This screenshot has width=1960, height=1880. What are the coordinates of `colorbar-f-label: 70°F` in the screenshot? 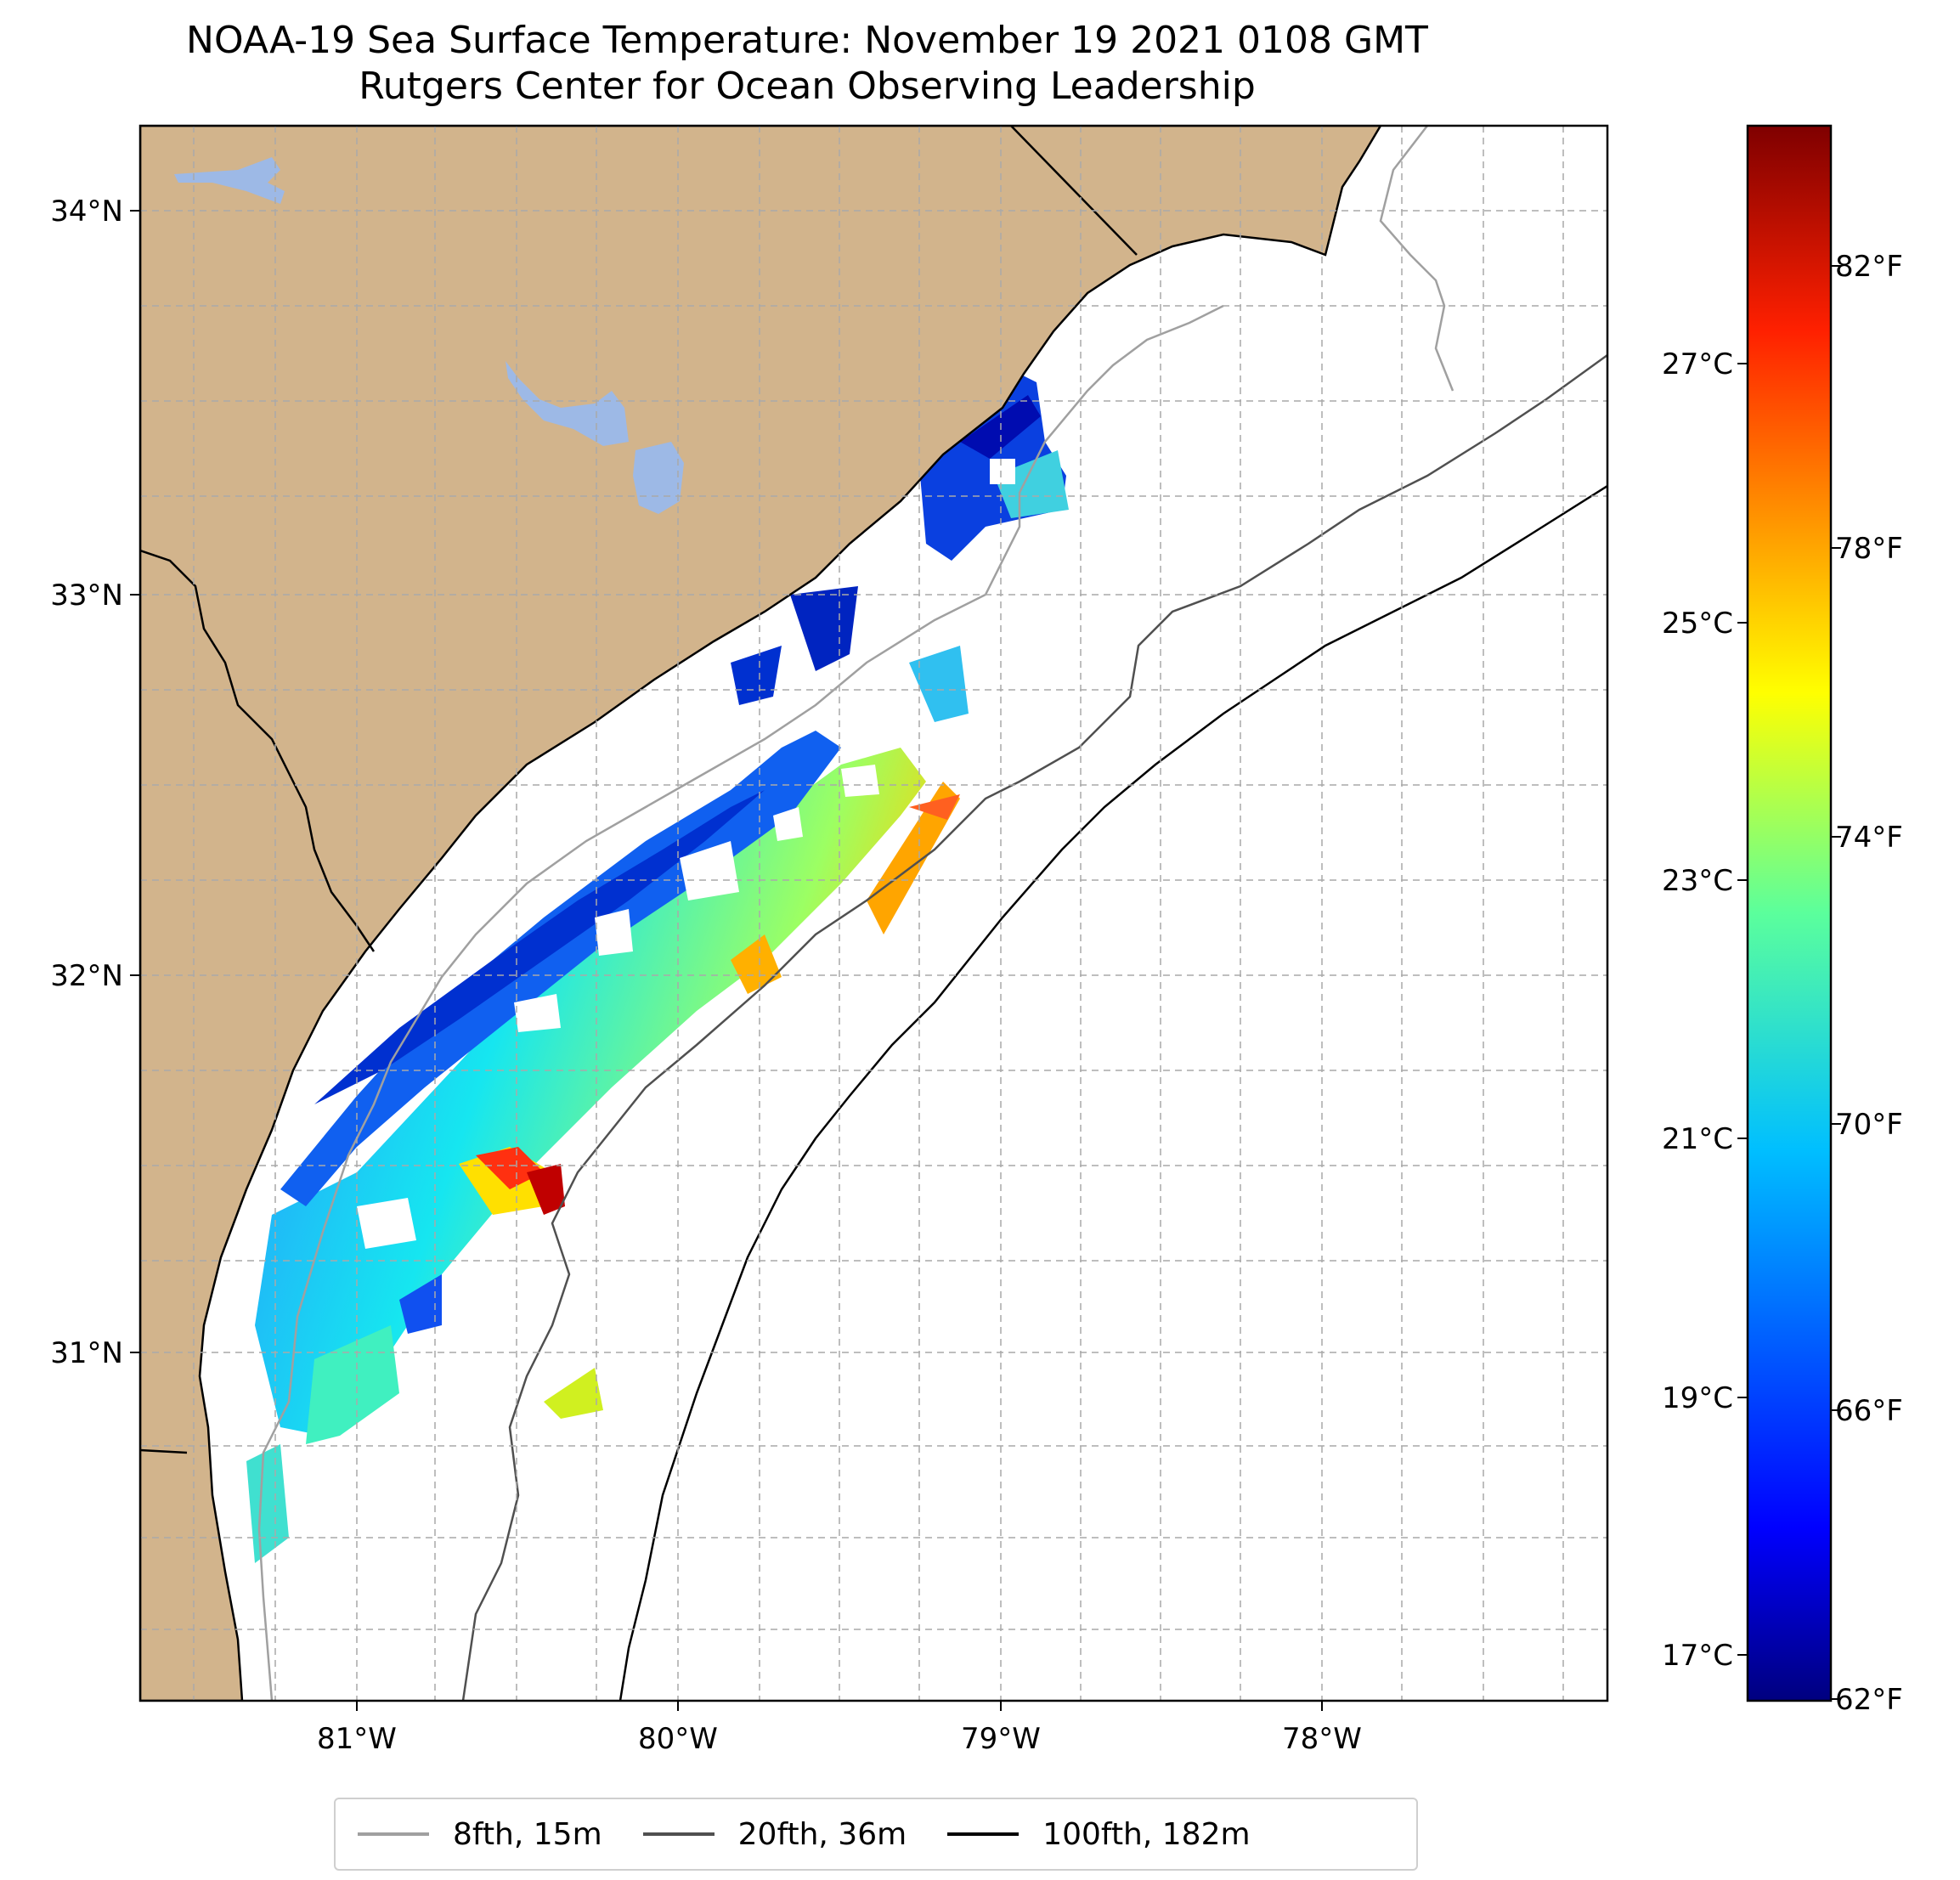 It's located at (1869, 1125).